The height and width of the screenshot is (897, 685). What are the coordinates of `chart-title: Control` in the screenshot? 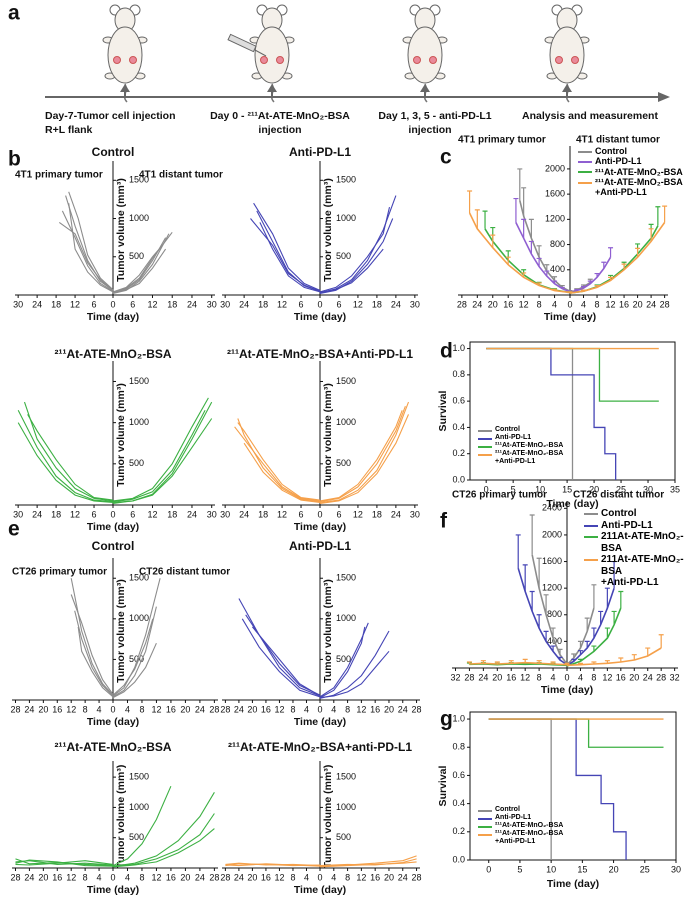 It's located at (113, 546).